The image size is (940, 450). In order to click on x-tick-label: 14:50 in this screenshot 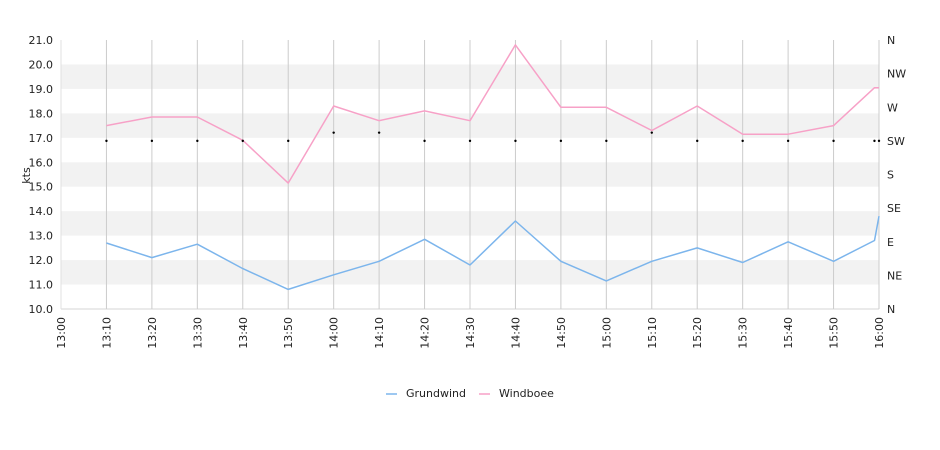, I will do `click(561, 333)`.